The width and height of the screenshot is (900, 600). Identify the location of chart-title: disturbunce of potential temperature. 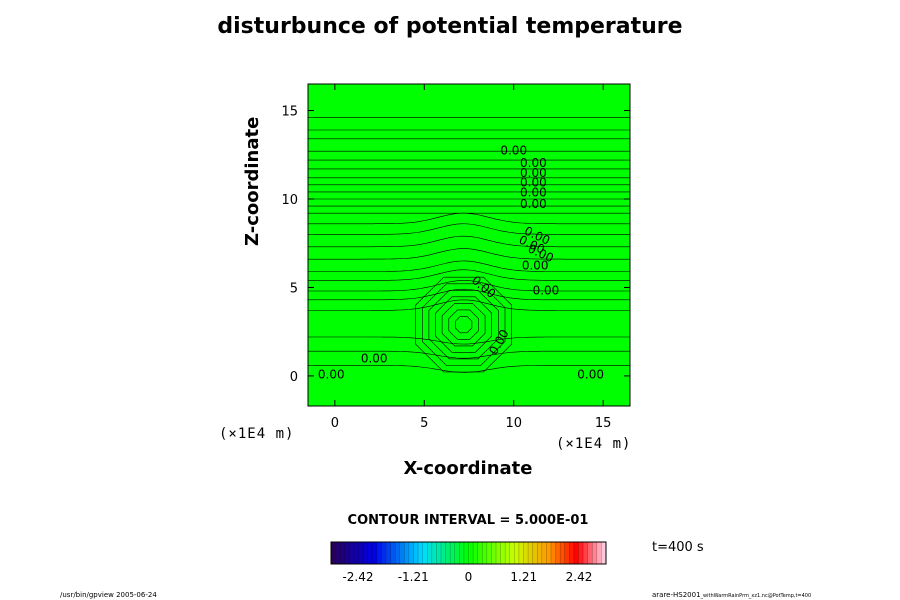
(450, 26).